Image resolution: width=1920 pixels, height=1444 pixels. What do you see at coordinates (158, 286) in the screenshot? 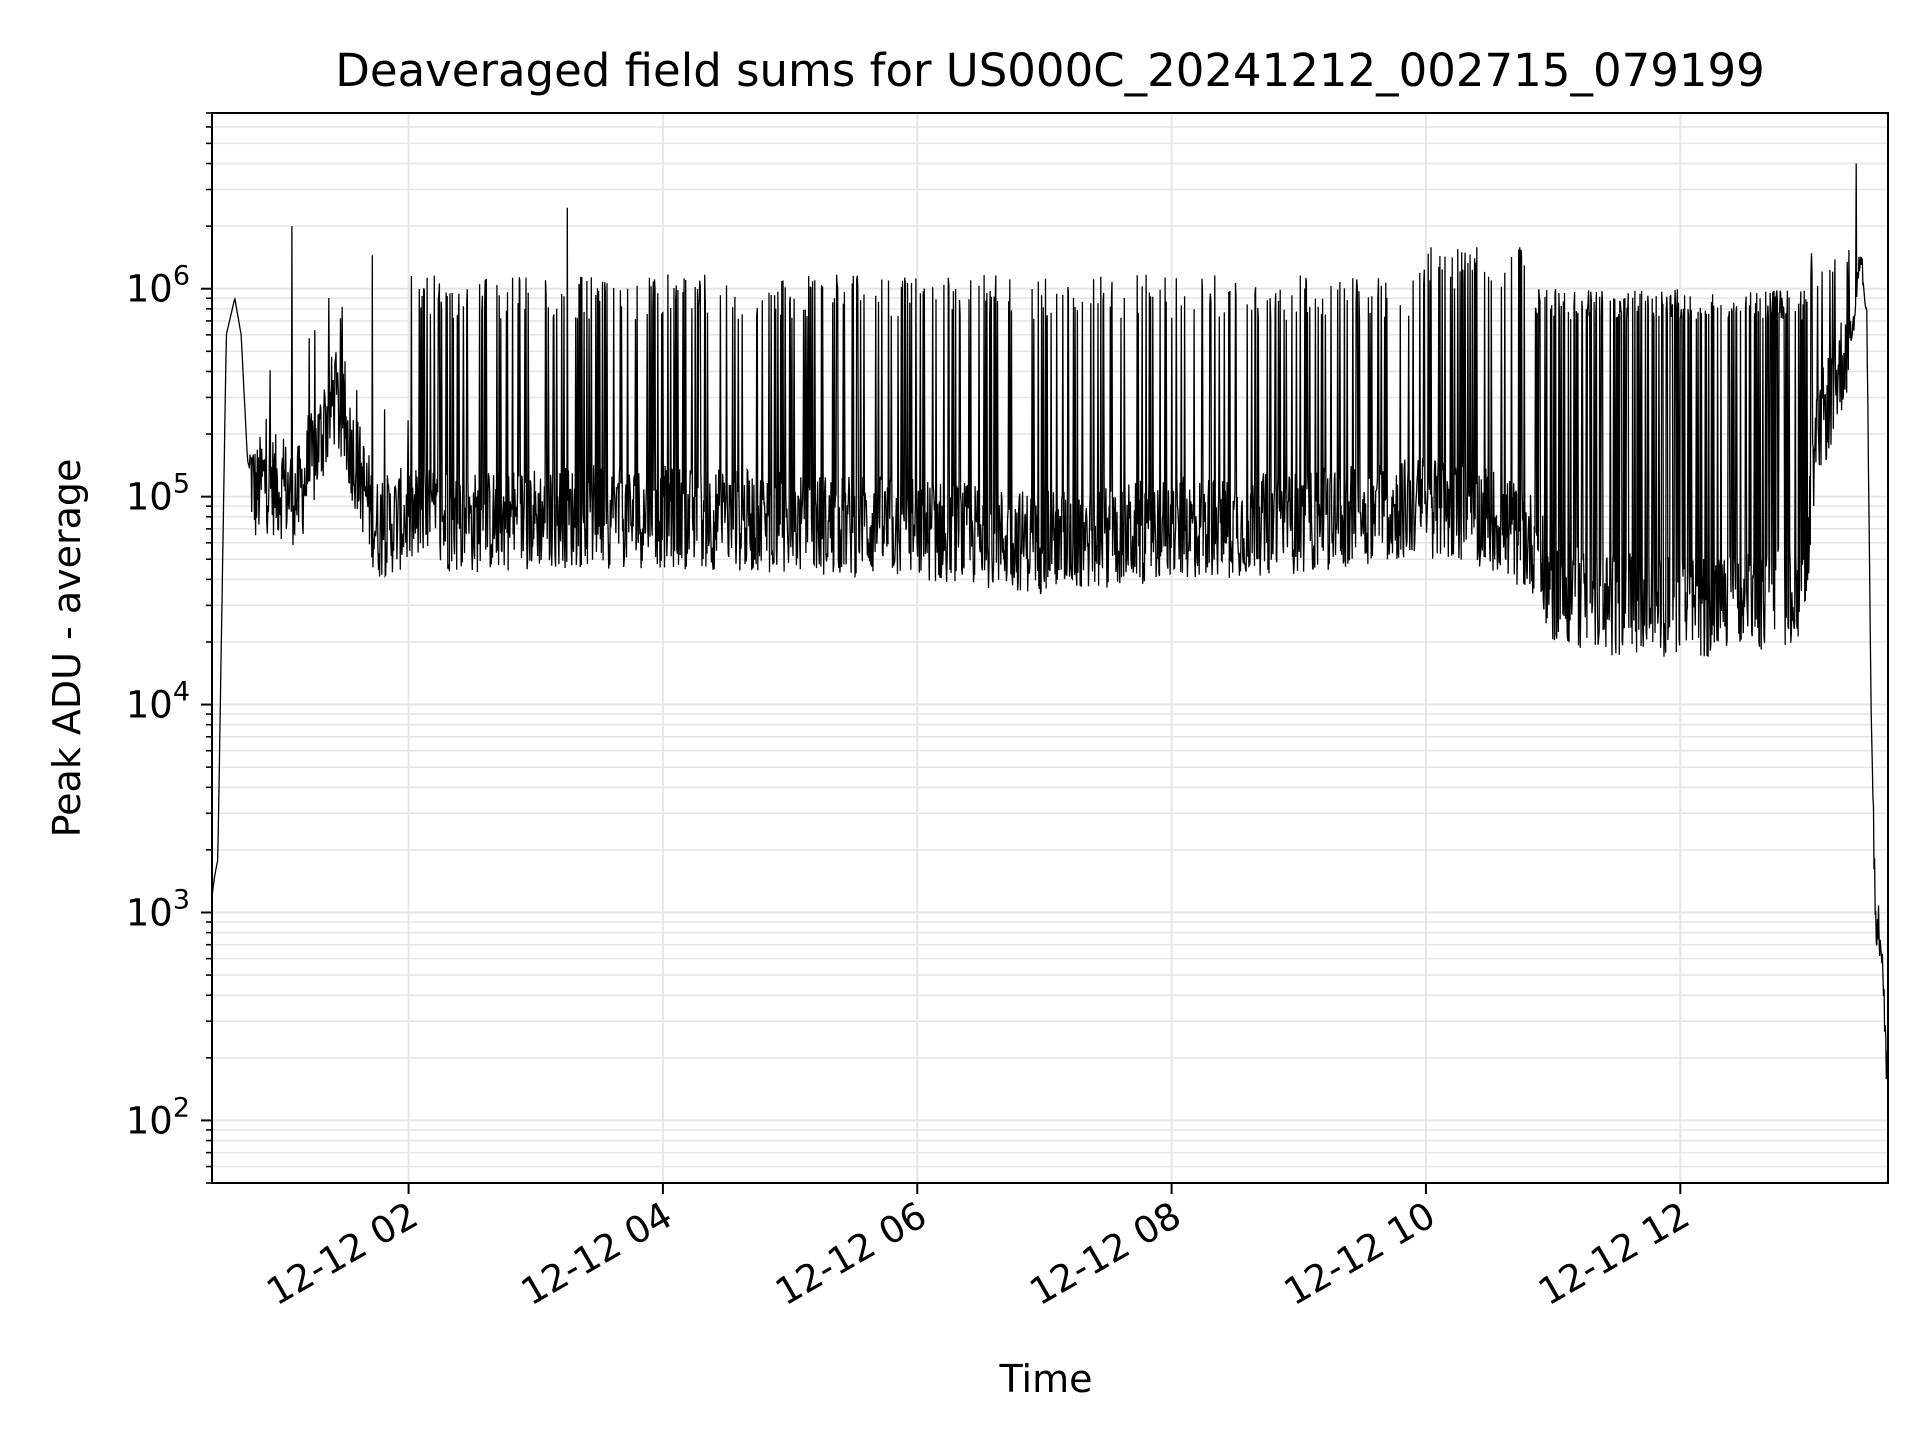
I see `y-tick-label: 10⁶` at bounding box center [158, 286].